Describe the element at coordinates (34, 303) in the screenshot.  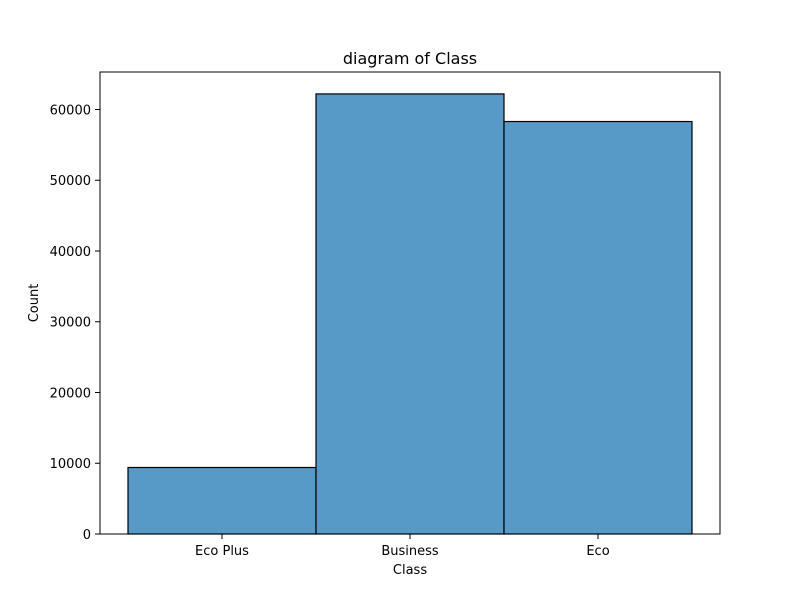
I see `y-axis-label: Count` at that location.